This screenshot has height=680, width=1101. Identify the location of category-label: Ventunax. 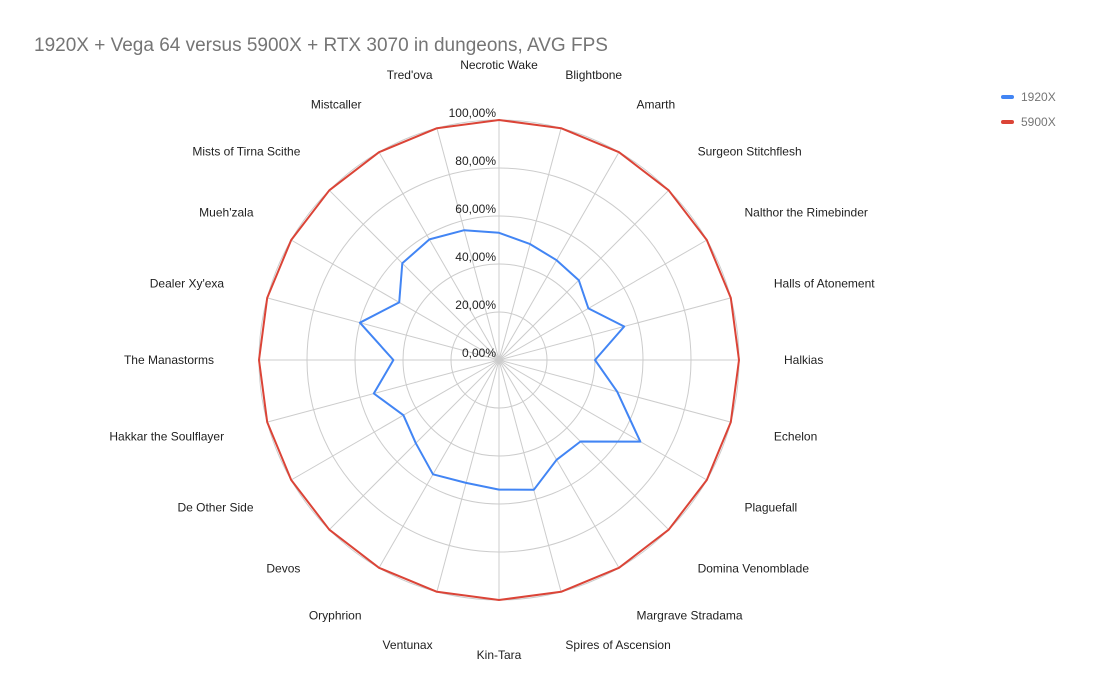
(408, 645).